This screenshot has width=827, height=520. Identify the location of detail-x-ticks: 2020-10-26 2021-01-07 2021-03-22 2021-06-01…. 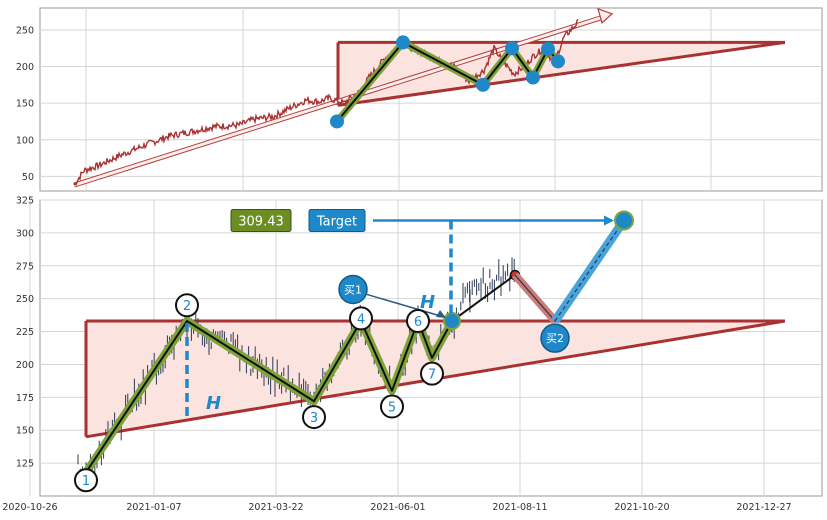
(396, 507).